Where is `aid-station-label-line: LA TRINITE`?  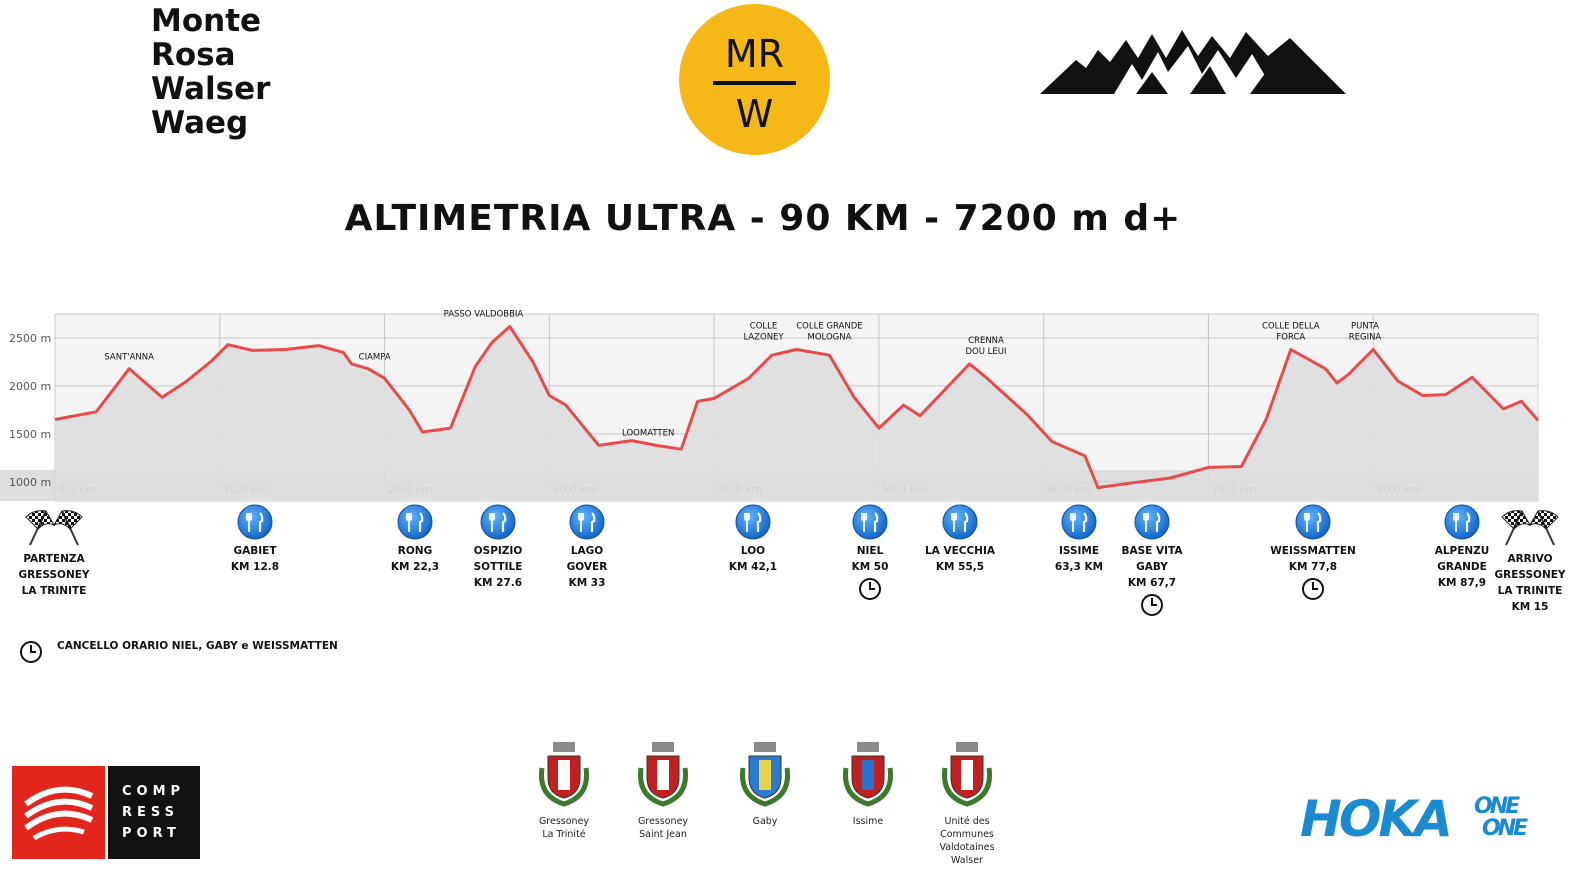
aid-station-label-line: LA TRINITE is located at coordinates (54, 591).